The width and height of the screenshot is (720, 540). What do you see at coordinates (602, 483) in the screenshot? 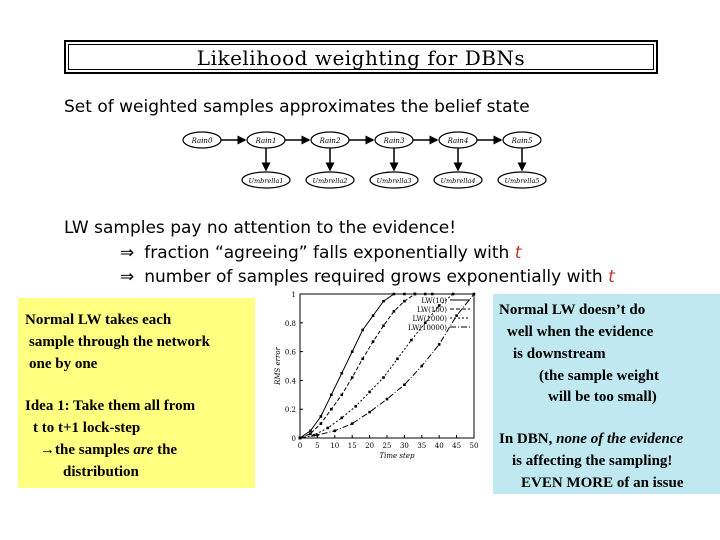
I see `cyan-line-8: EVEN MORE of an issue` at bounding box center [602, 483].